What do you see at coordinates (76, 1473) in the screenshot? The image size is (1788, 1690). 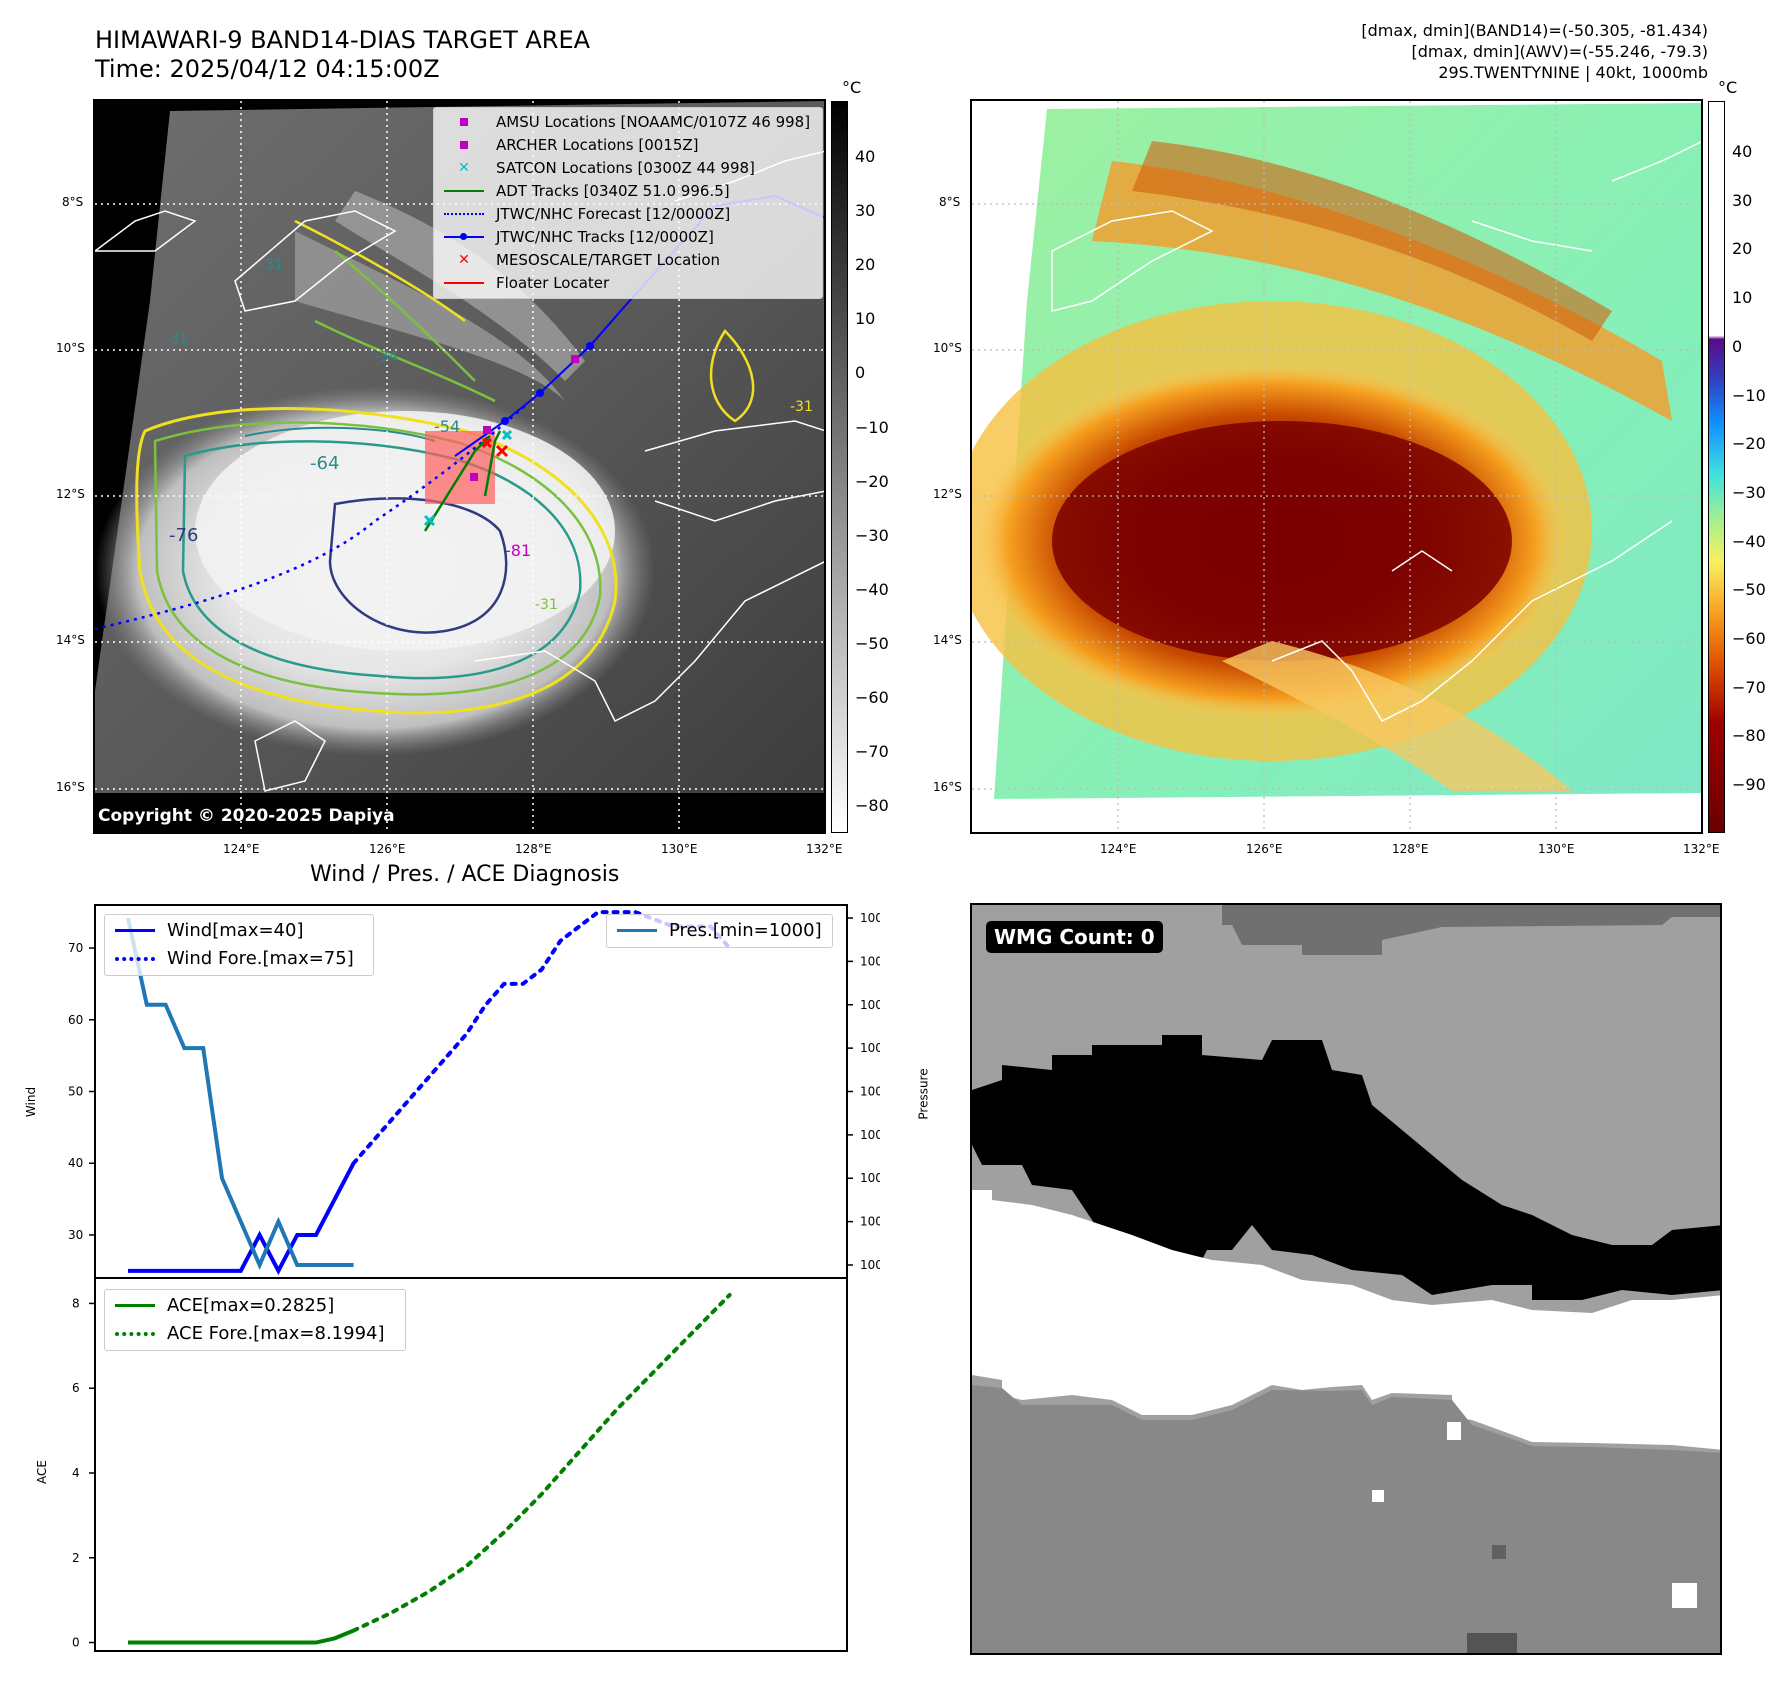 I see `ace-tick-label: 4` at bounding box center [76, 1473].